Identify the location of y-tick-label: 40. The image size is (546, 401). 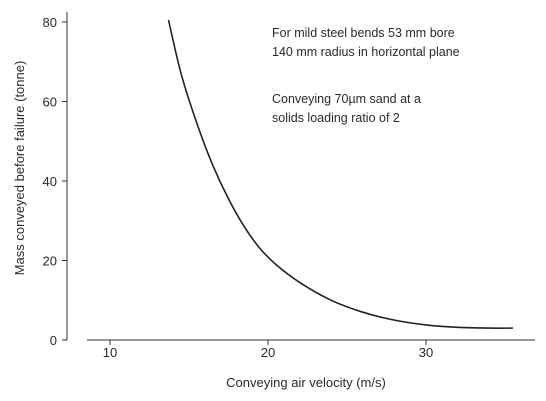
(50, 181).